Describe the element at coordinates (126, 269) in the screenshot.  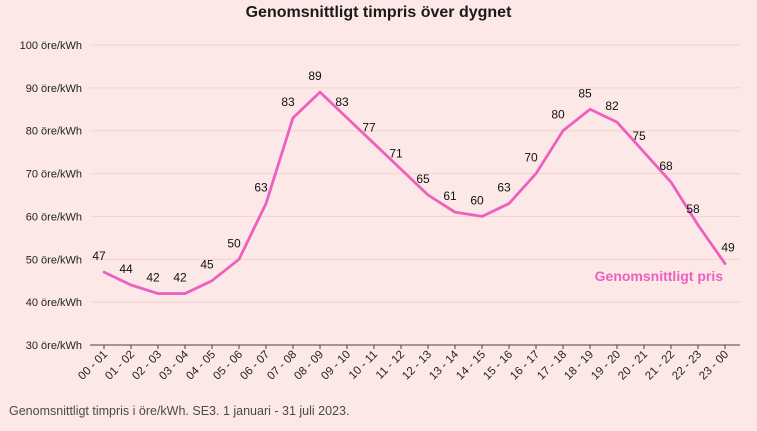
I see `data-label: 44` at that location.